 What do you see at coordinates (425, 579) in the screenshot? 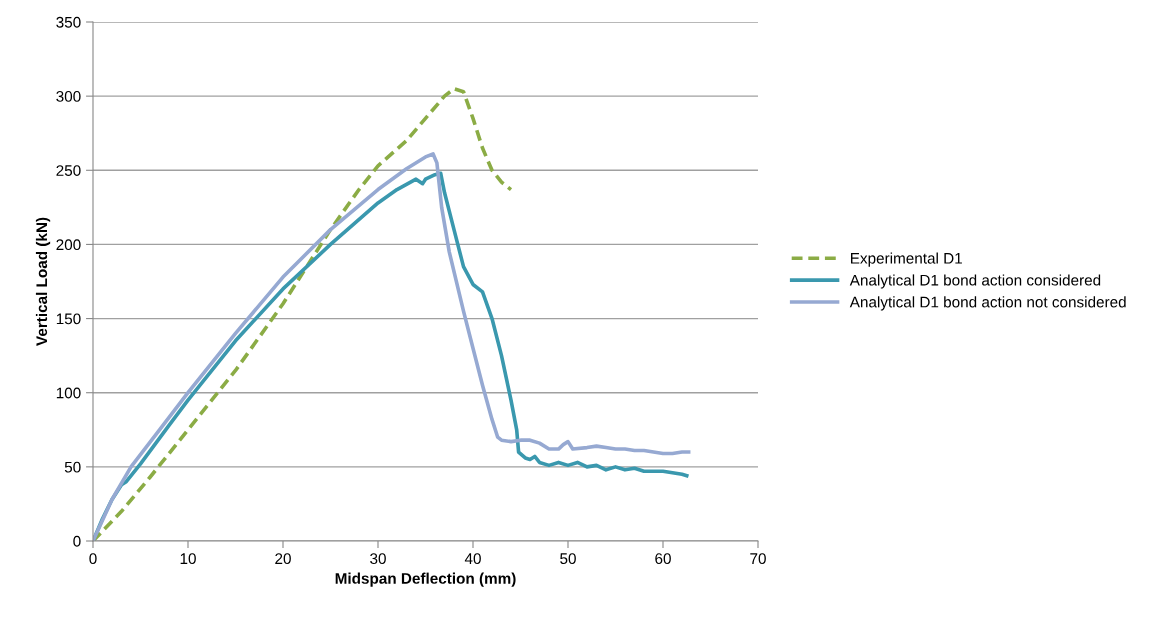
I see `x-axis-title: Midspan Deflection (mm)` at bounding box center [425, 579].